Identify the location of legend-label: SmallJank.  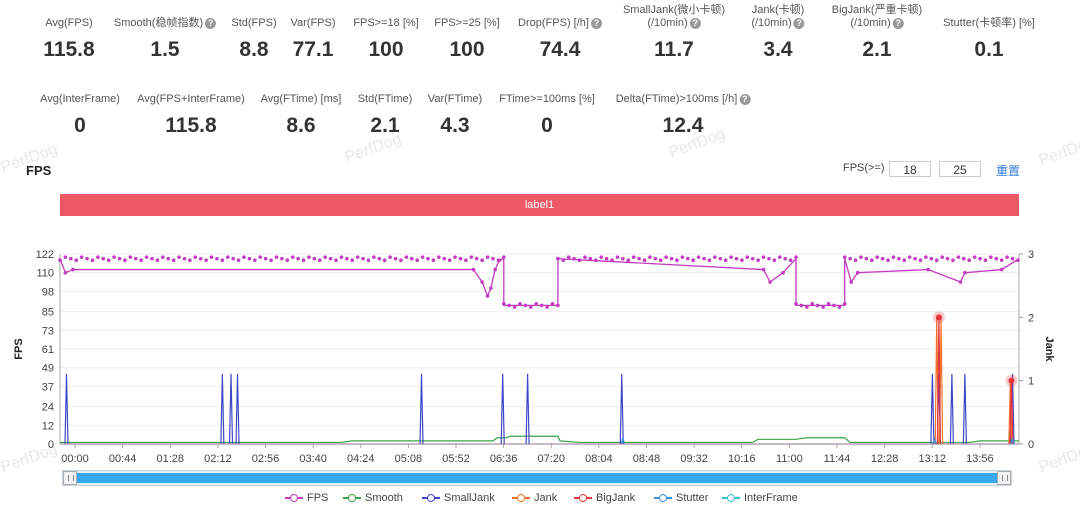
(469, 498).